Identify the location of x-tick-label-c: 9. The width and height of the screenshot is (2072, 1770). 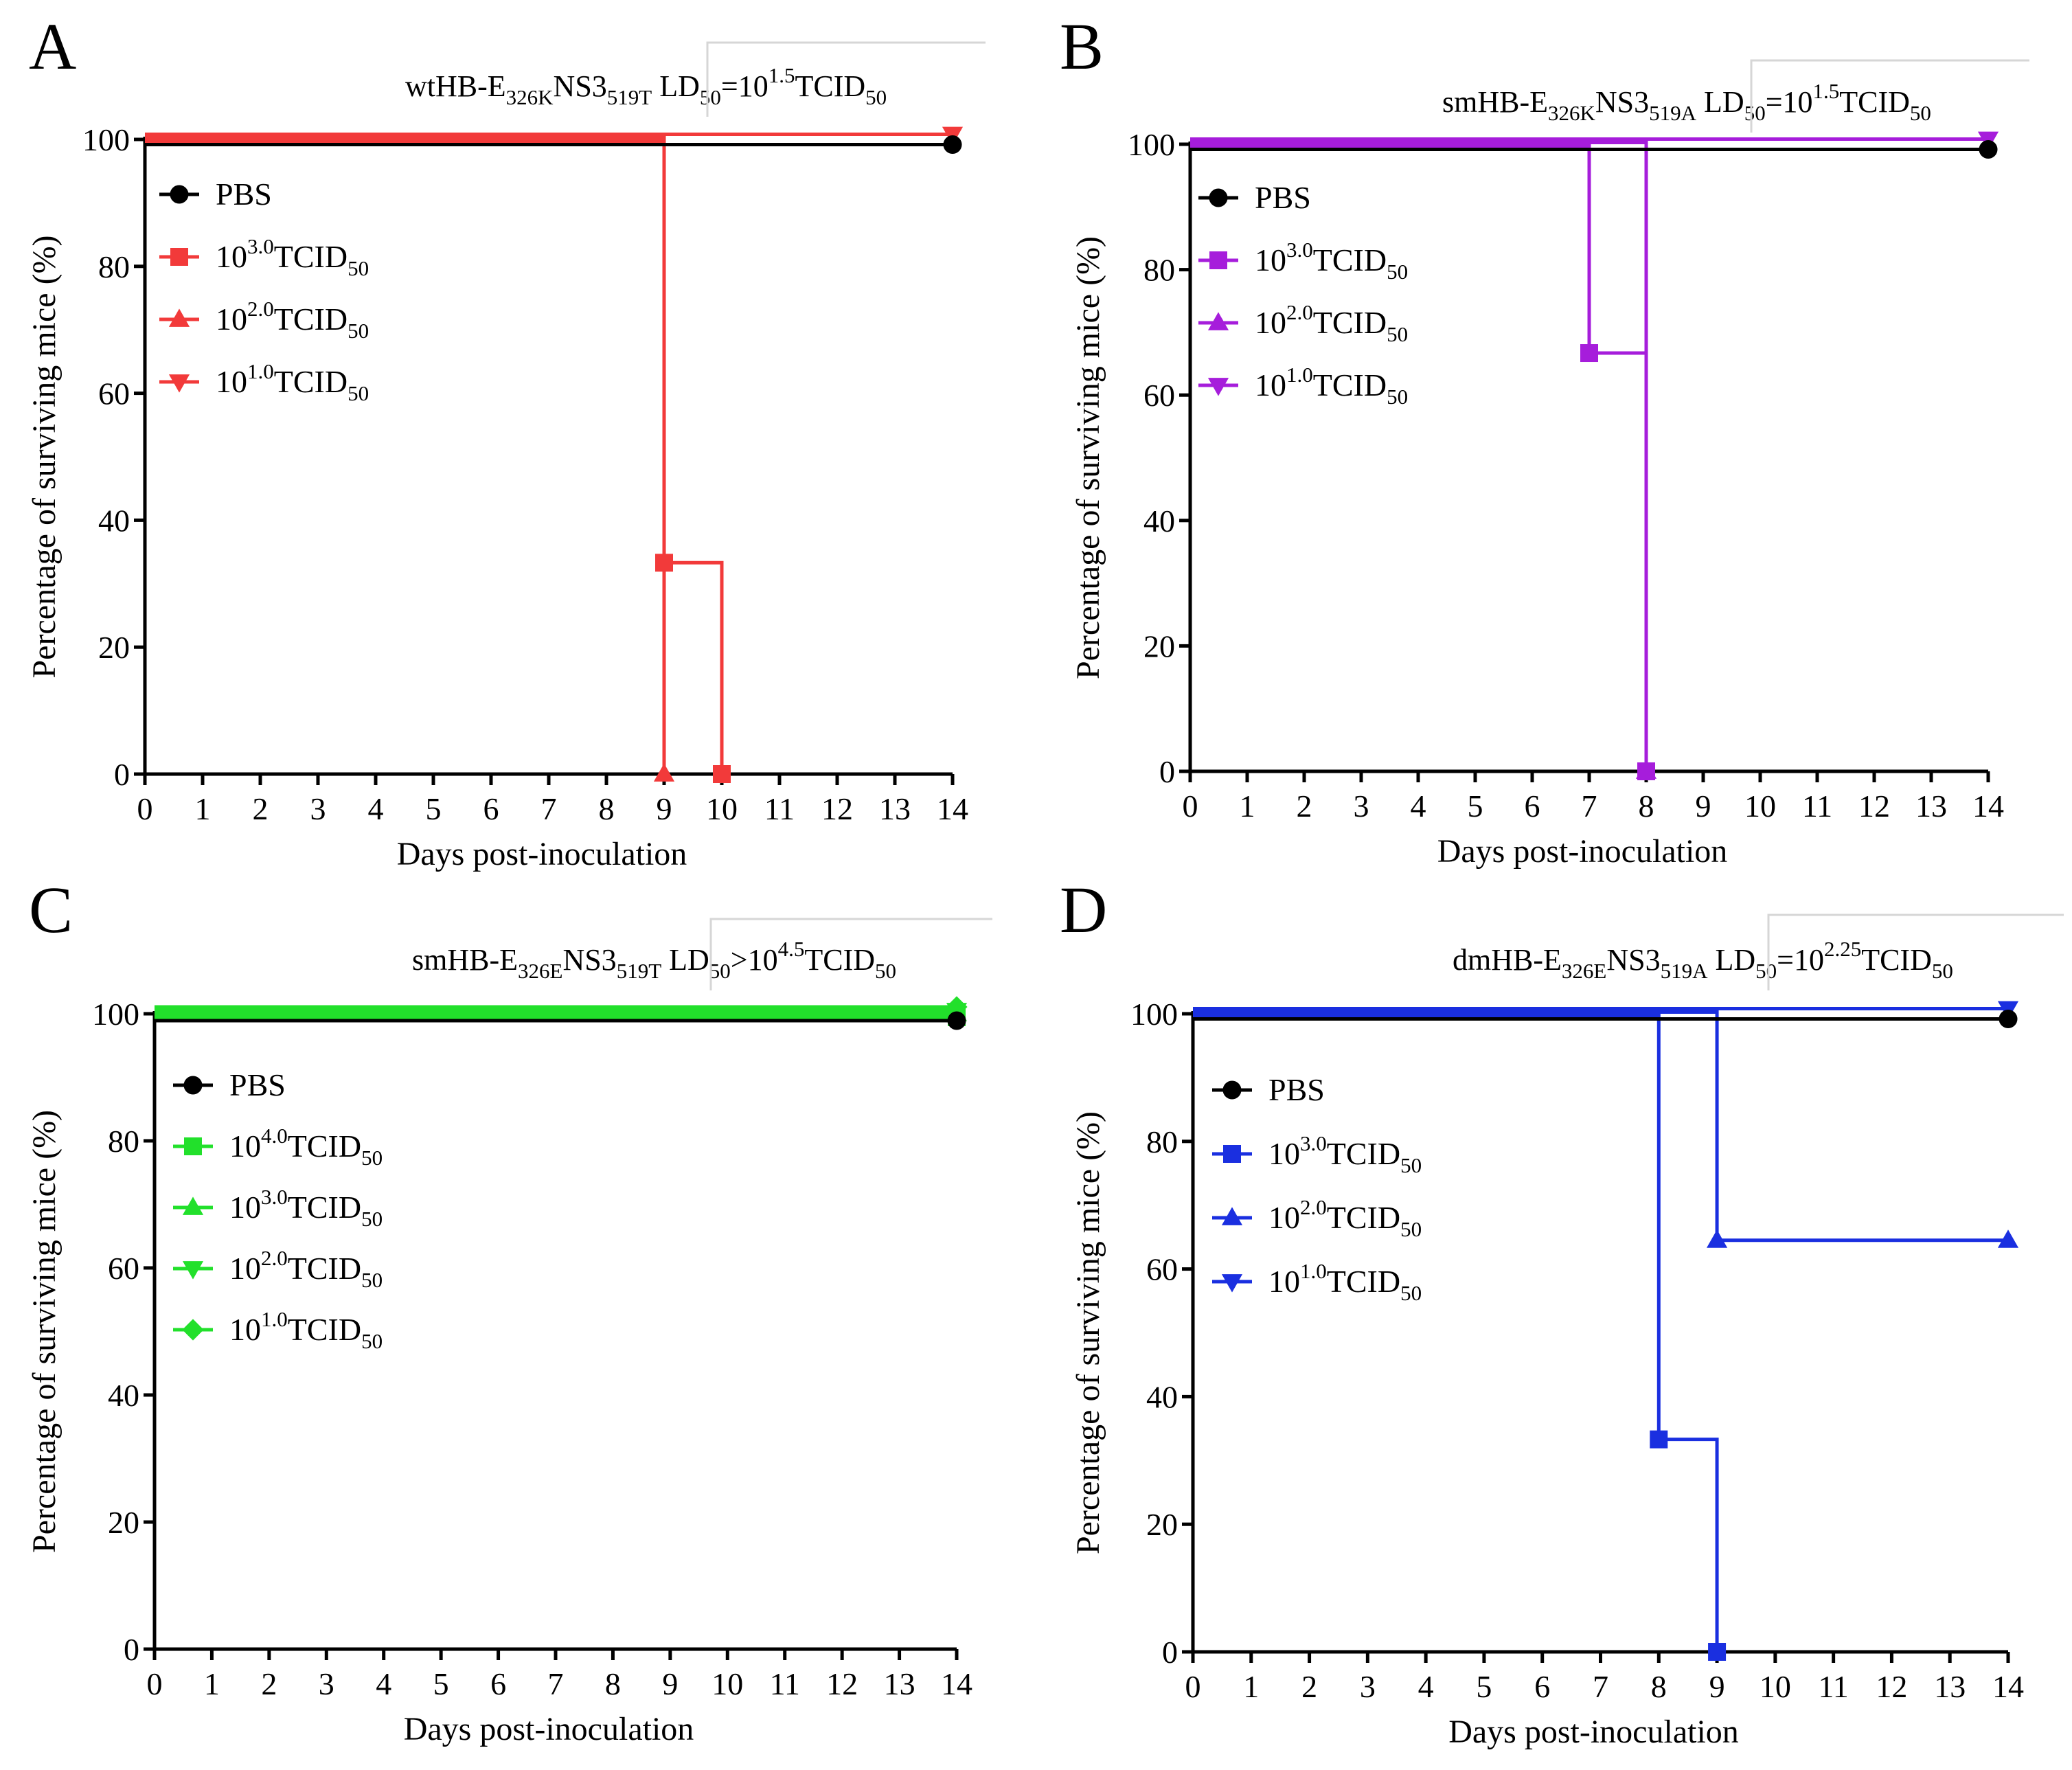
(670, 1683).